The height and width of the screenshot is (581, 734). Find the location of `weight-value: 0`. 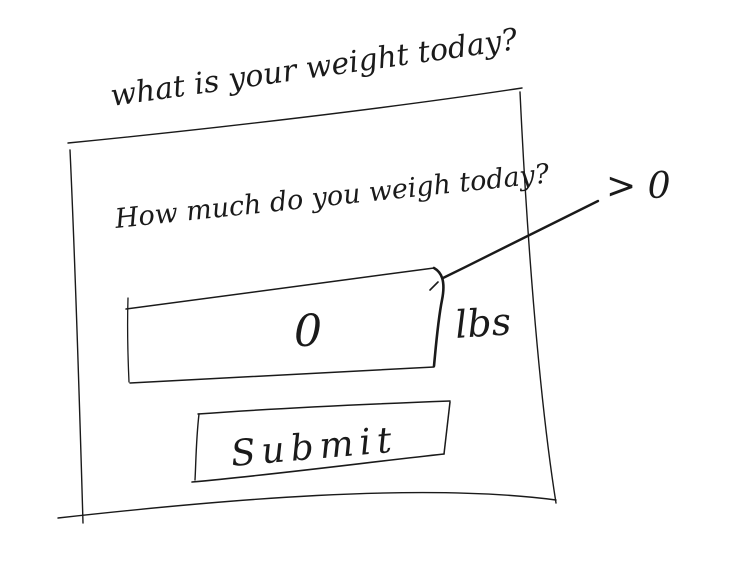

weight-value: 0 is located at coordinates (308, 331).